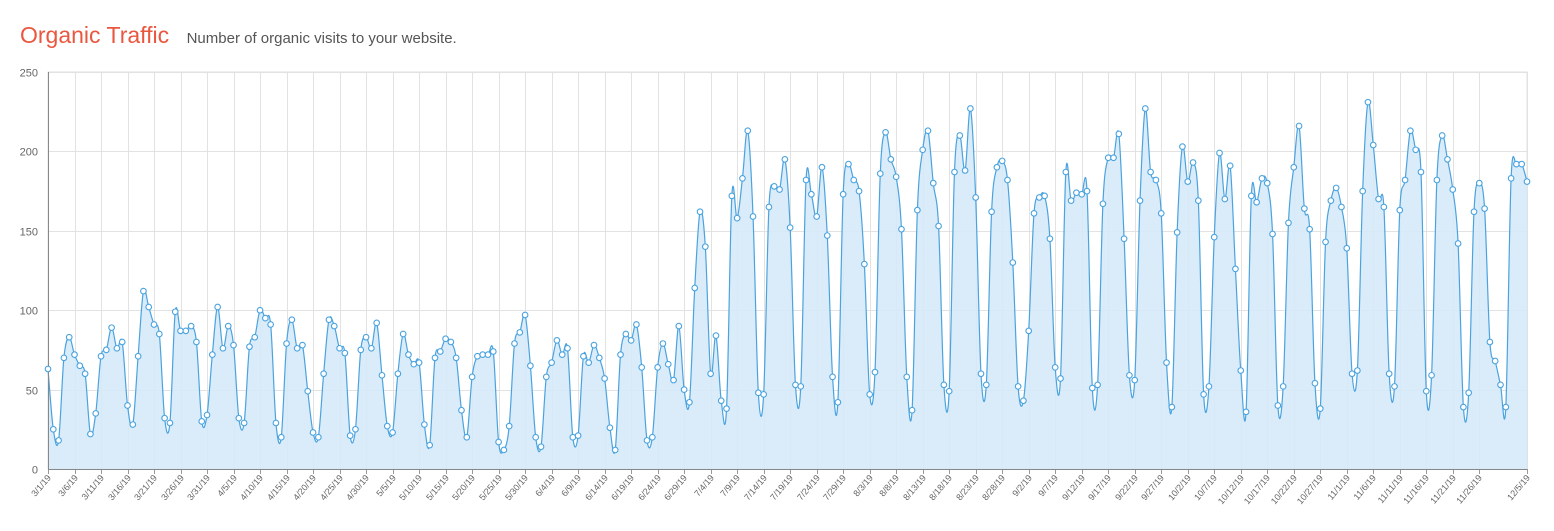 The height and width of the screenshot is (531, 1554). What do you see at coordinates (863, 486) in the screenshot?
I see `x-tick-label: 8/3/19` at bounding box center [863, 486].